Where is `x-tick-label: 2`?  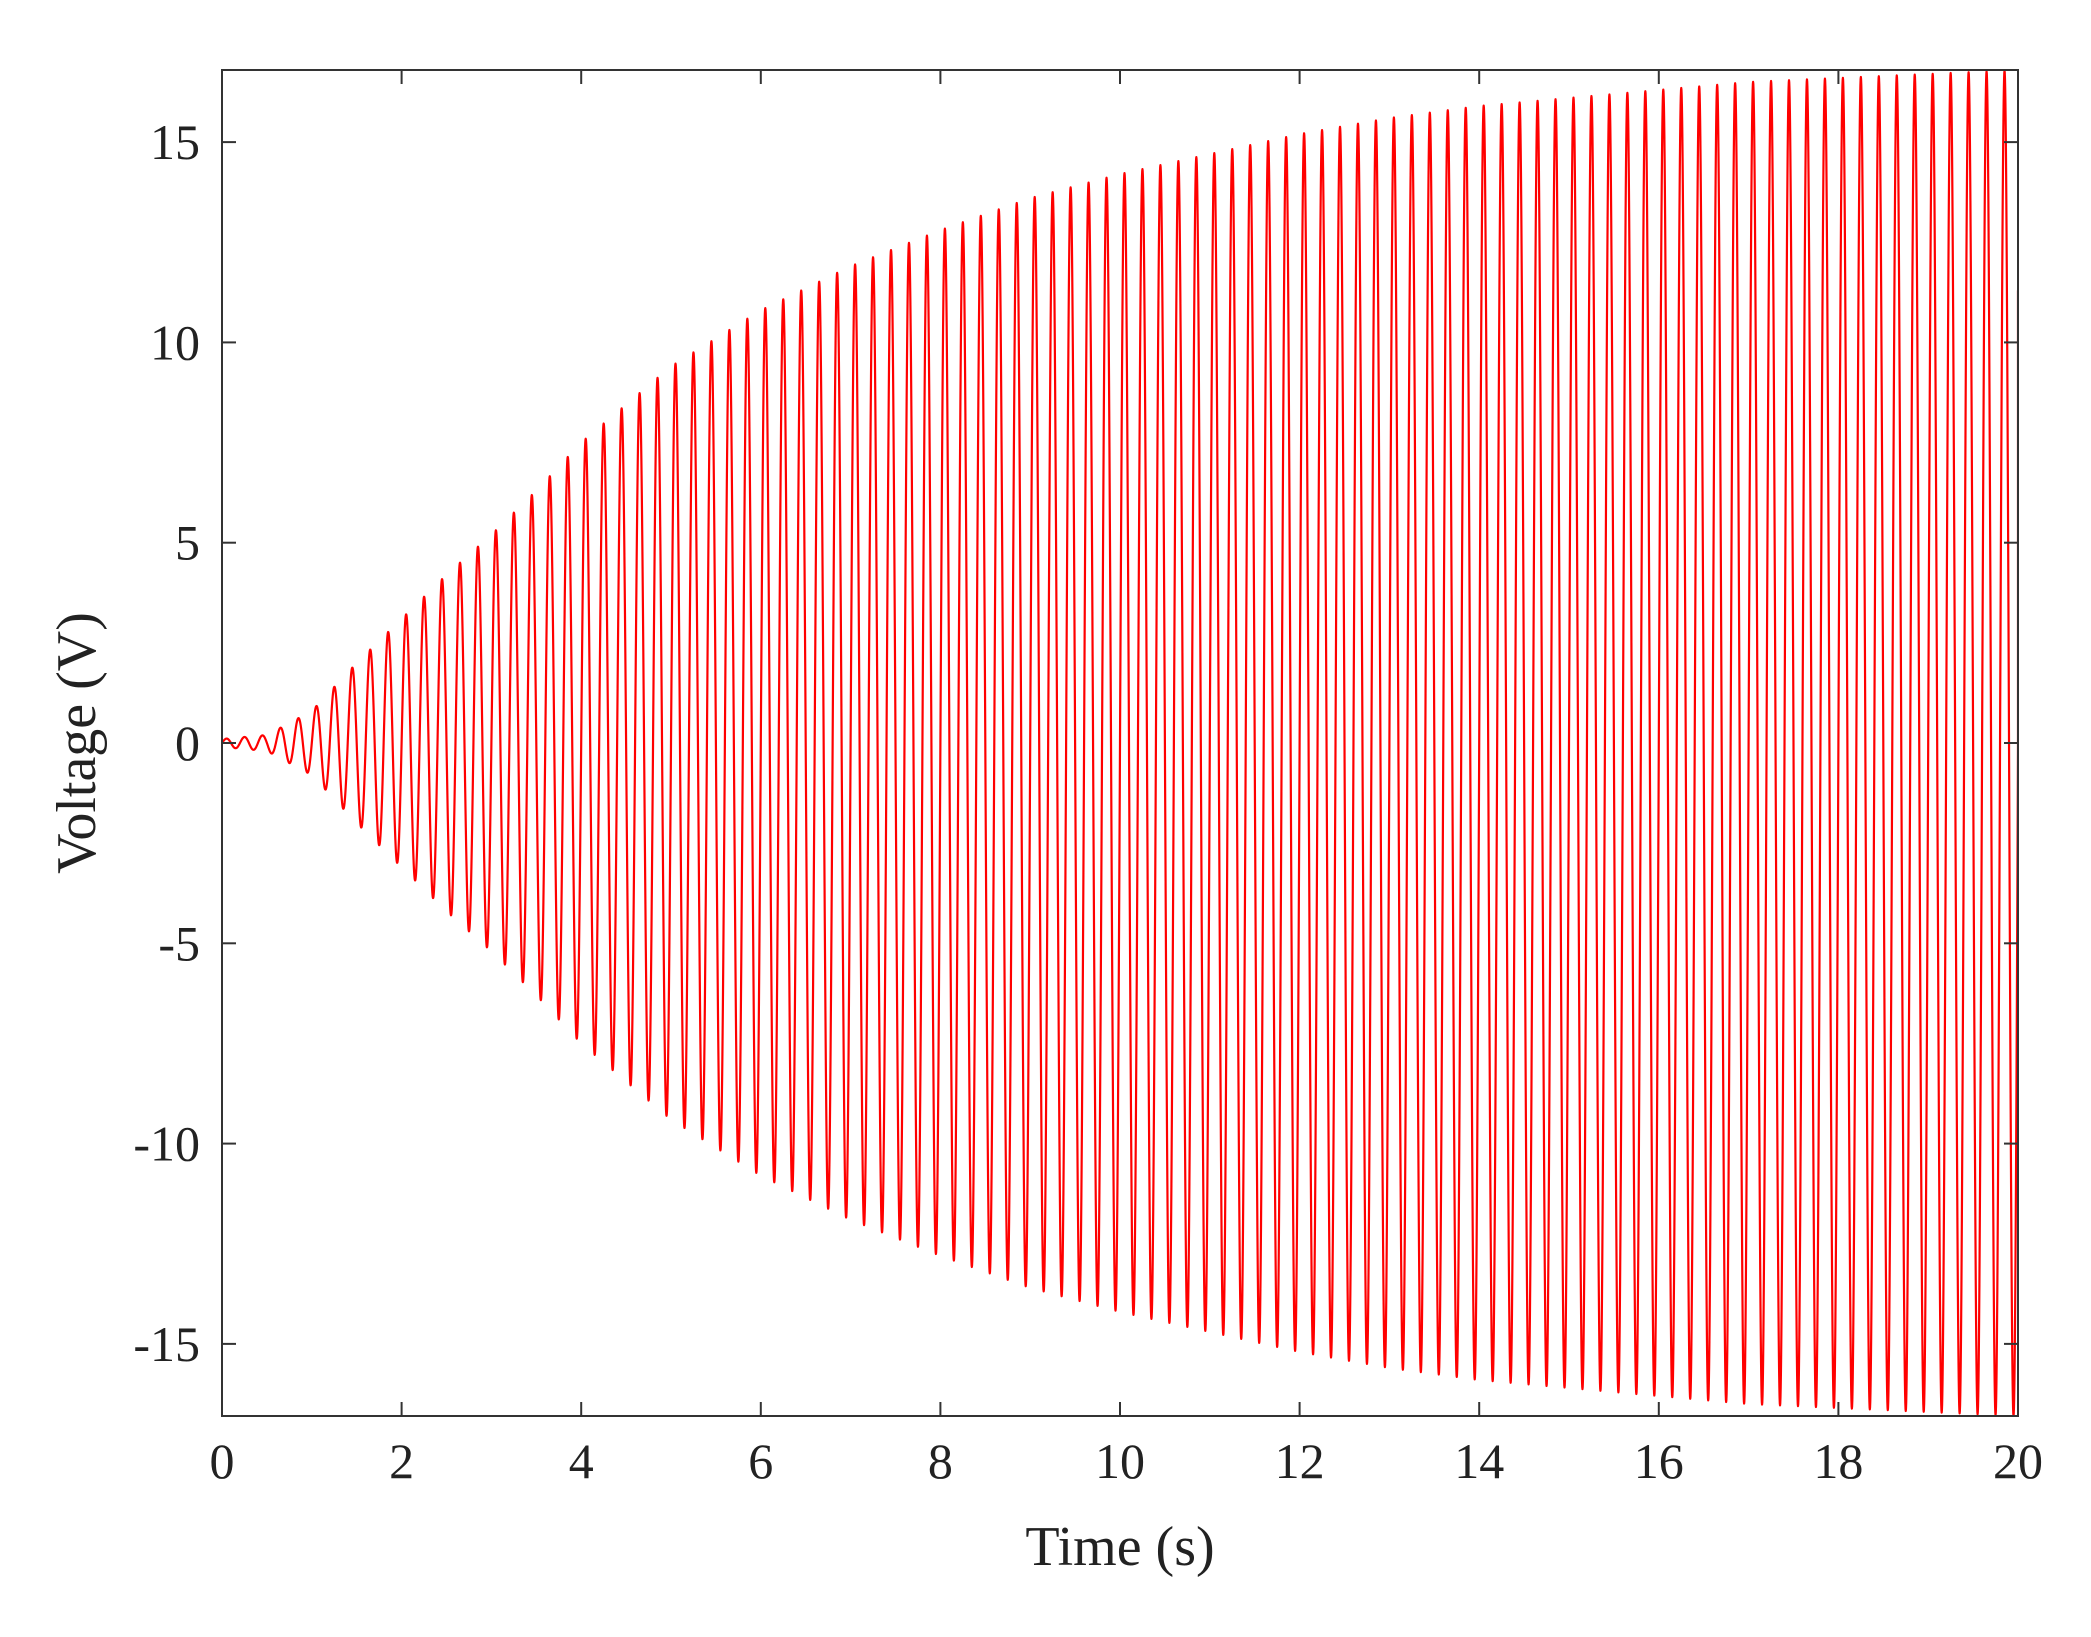 x-tick-label: 2 is located at coordinates (401, 1461).